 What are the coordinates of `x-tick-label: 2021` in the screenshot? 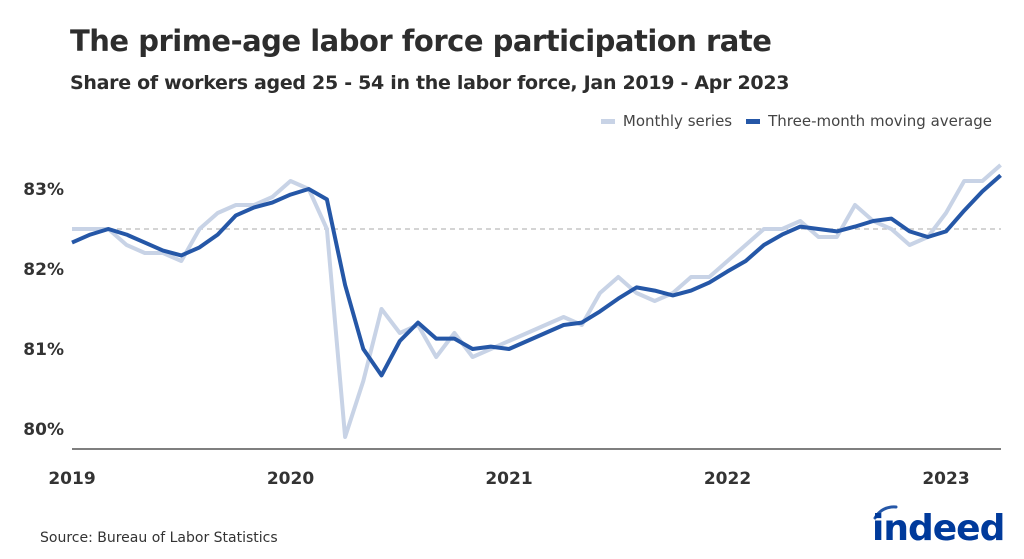 It's located at (508, 479).